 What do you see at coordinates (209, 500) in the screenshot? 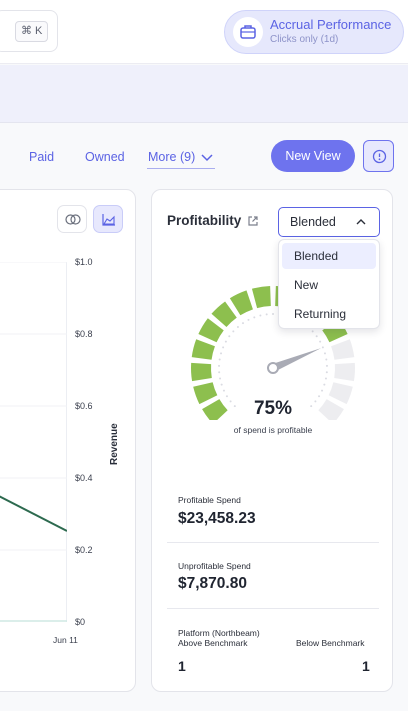
I see `profitable-spend-label: Profitable Spend` at bounding box center [209, 500].